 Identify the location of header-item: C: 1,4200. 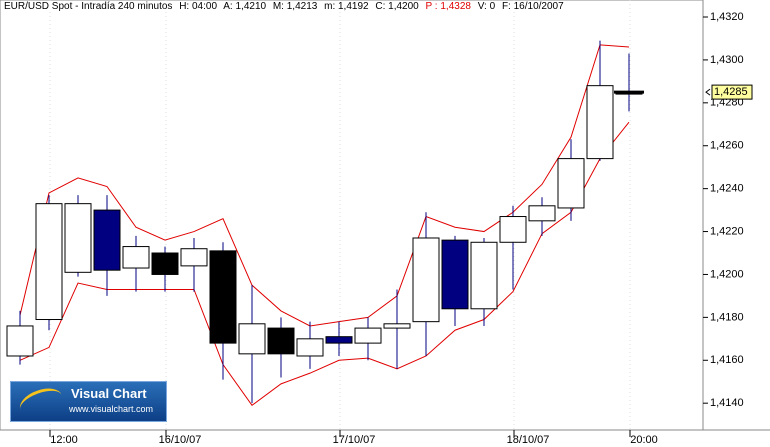
(397, 6).